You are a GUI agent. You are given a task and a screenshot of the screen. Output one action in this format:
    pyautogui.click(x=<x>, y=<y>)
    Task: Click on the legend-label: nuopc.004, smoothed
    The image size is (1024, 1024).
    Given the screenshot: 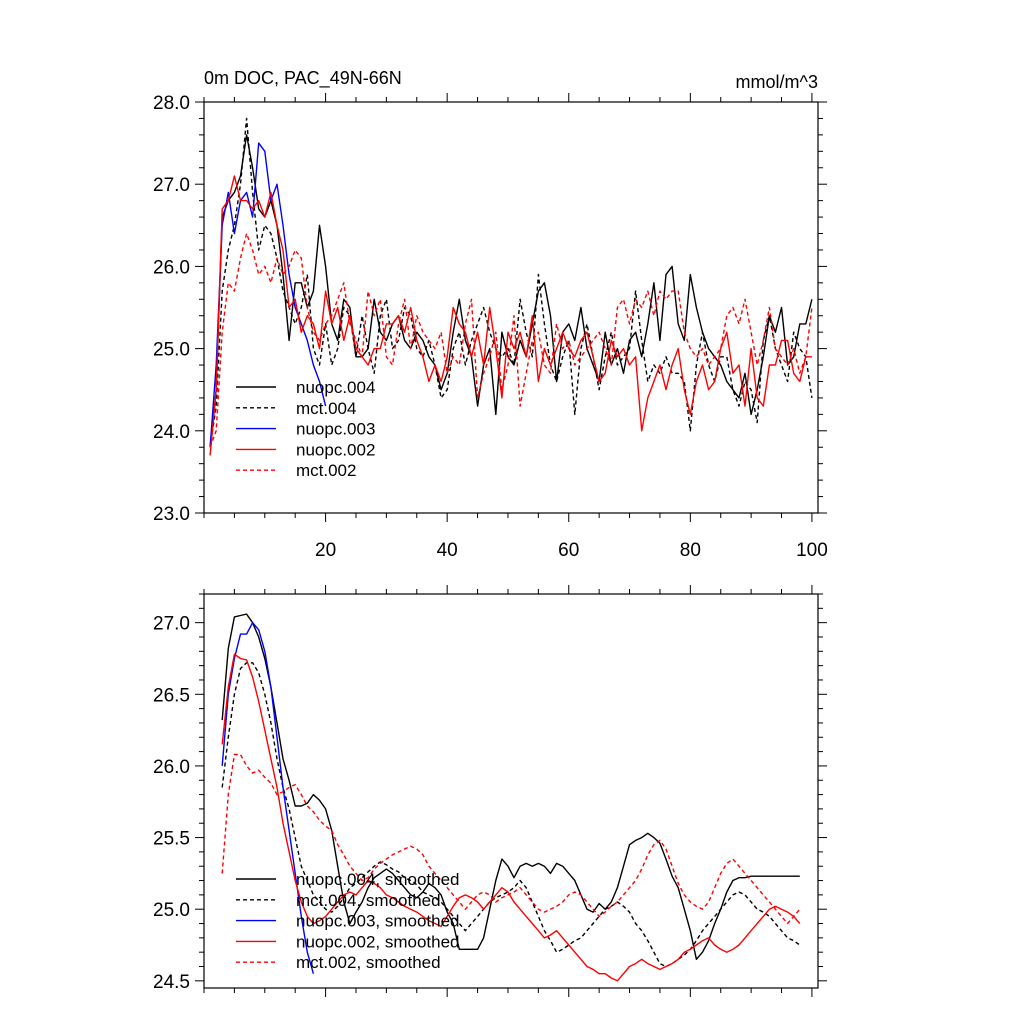 What is the action you would take?
    pyautogui.click(x=378, y=879)
    